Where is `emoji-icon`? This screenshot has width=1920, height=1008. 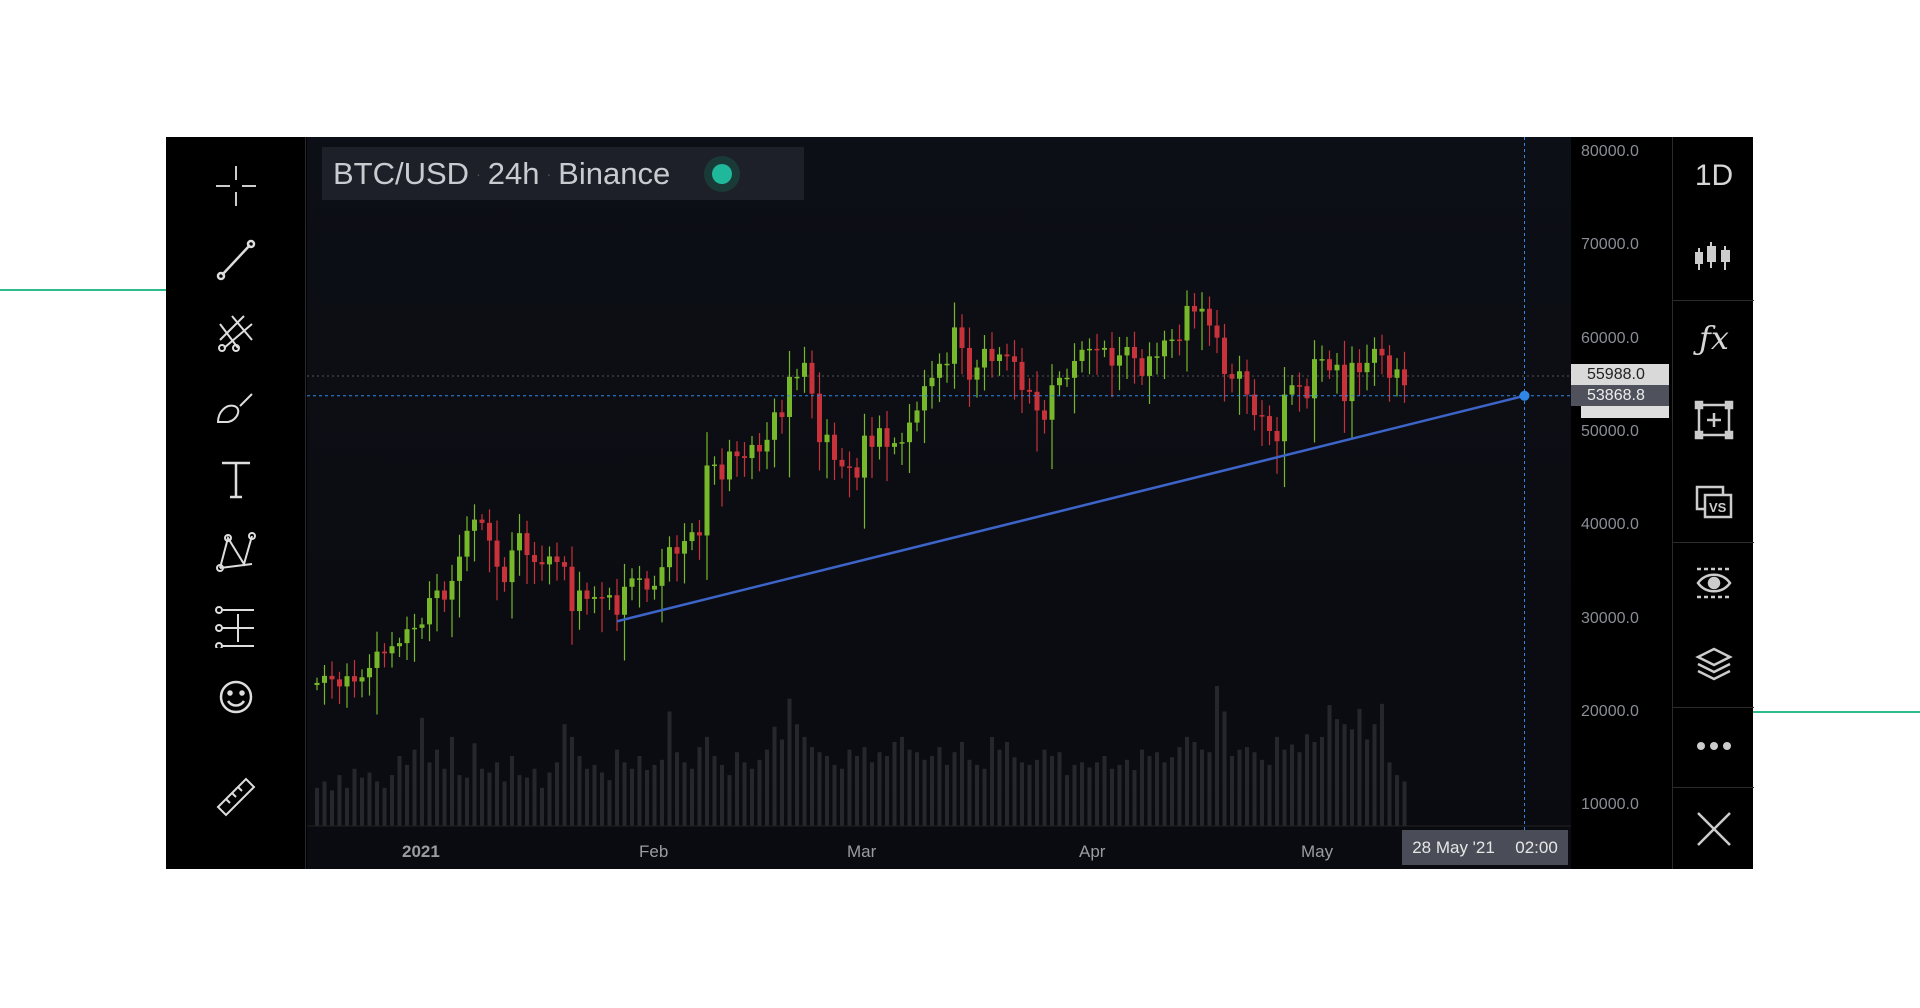 emoji-icon is located at coordinates (236, 697).